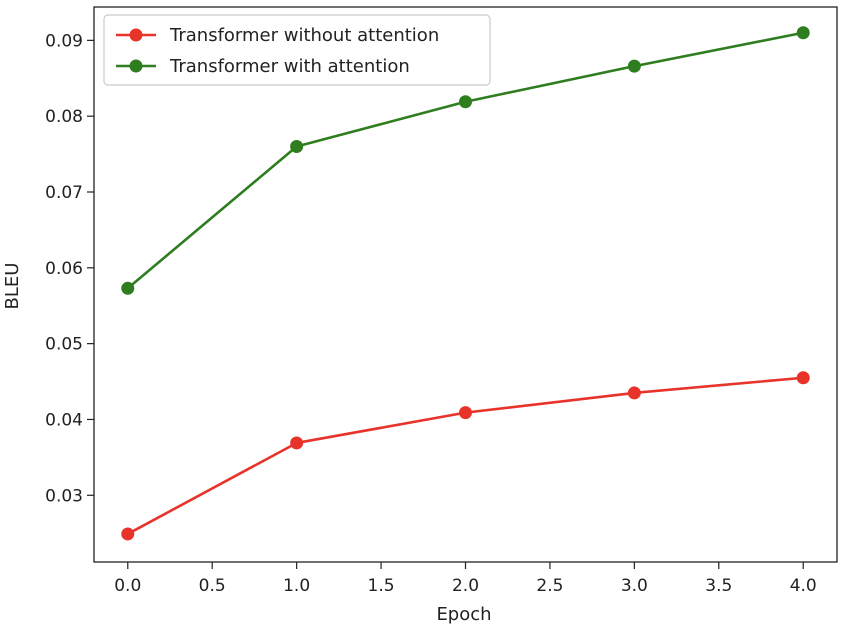 The height and width of the screenshot is (632, 844). I want to click on x-tick-label: 3.5, so click(718, 586).